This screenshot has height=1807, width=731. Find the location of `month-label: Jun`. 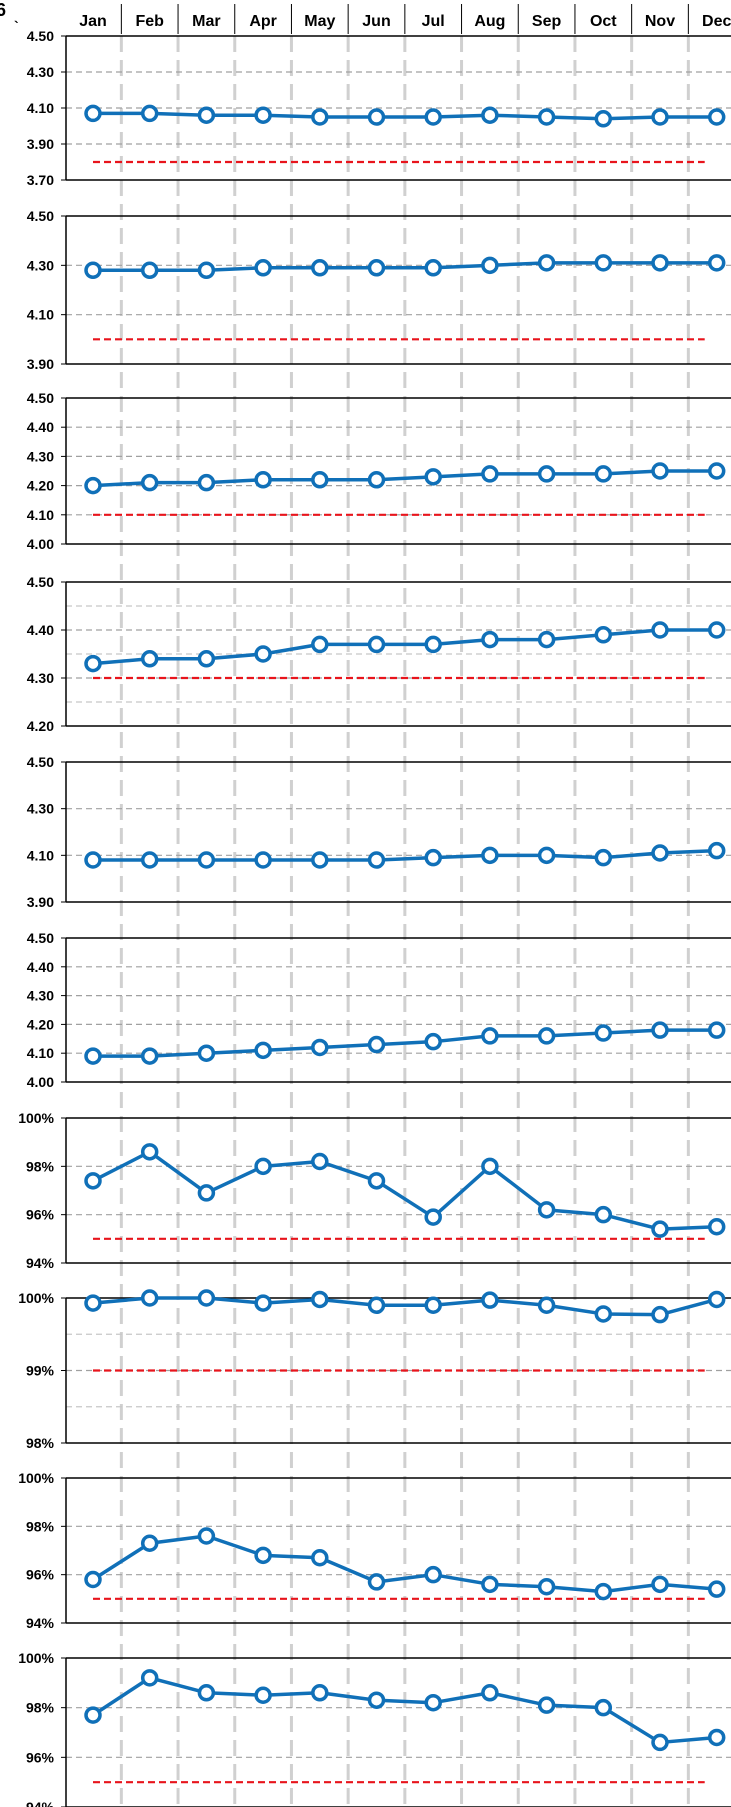

month-label: Jun is located at coordinates (376, 21).